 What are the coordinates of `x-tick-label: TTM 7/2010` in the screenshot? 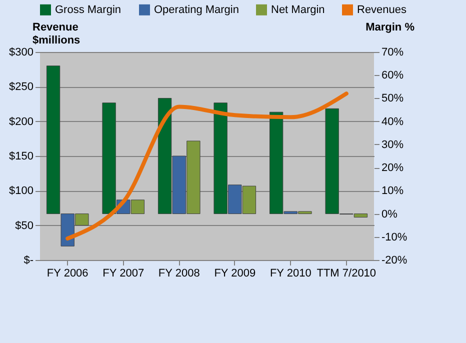 It's located at (346, 274).